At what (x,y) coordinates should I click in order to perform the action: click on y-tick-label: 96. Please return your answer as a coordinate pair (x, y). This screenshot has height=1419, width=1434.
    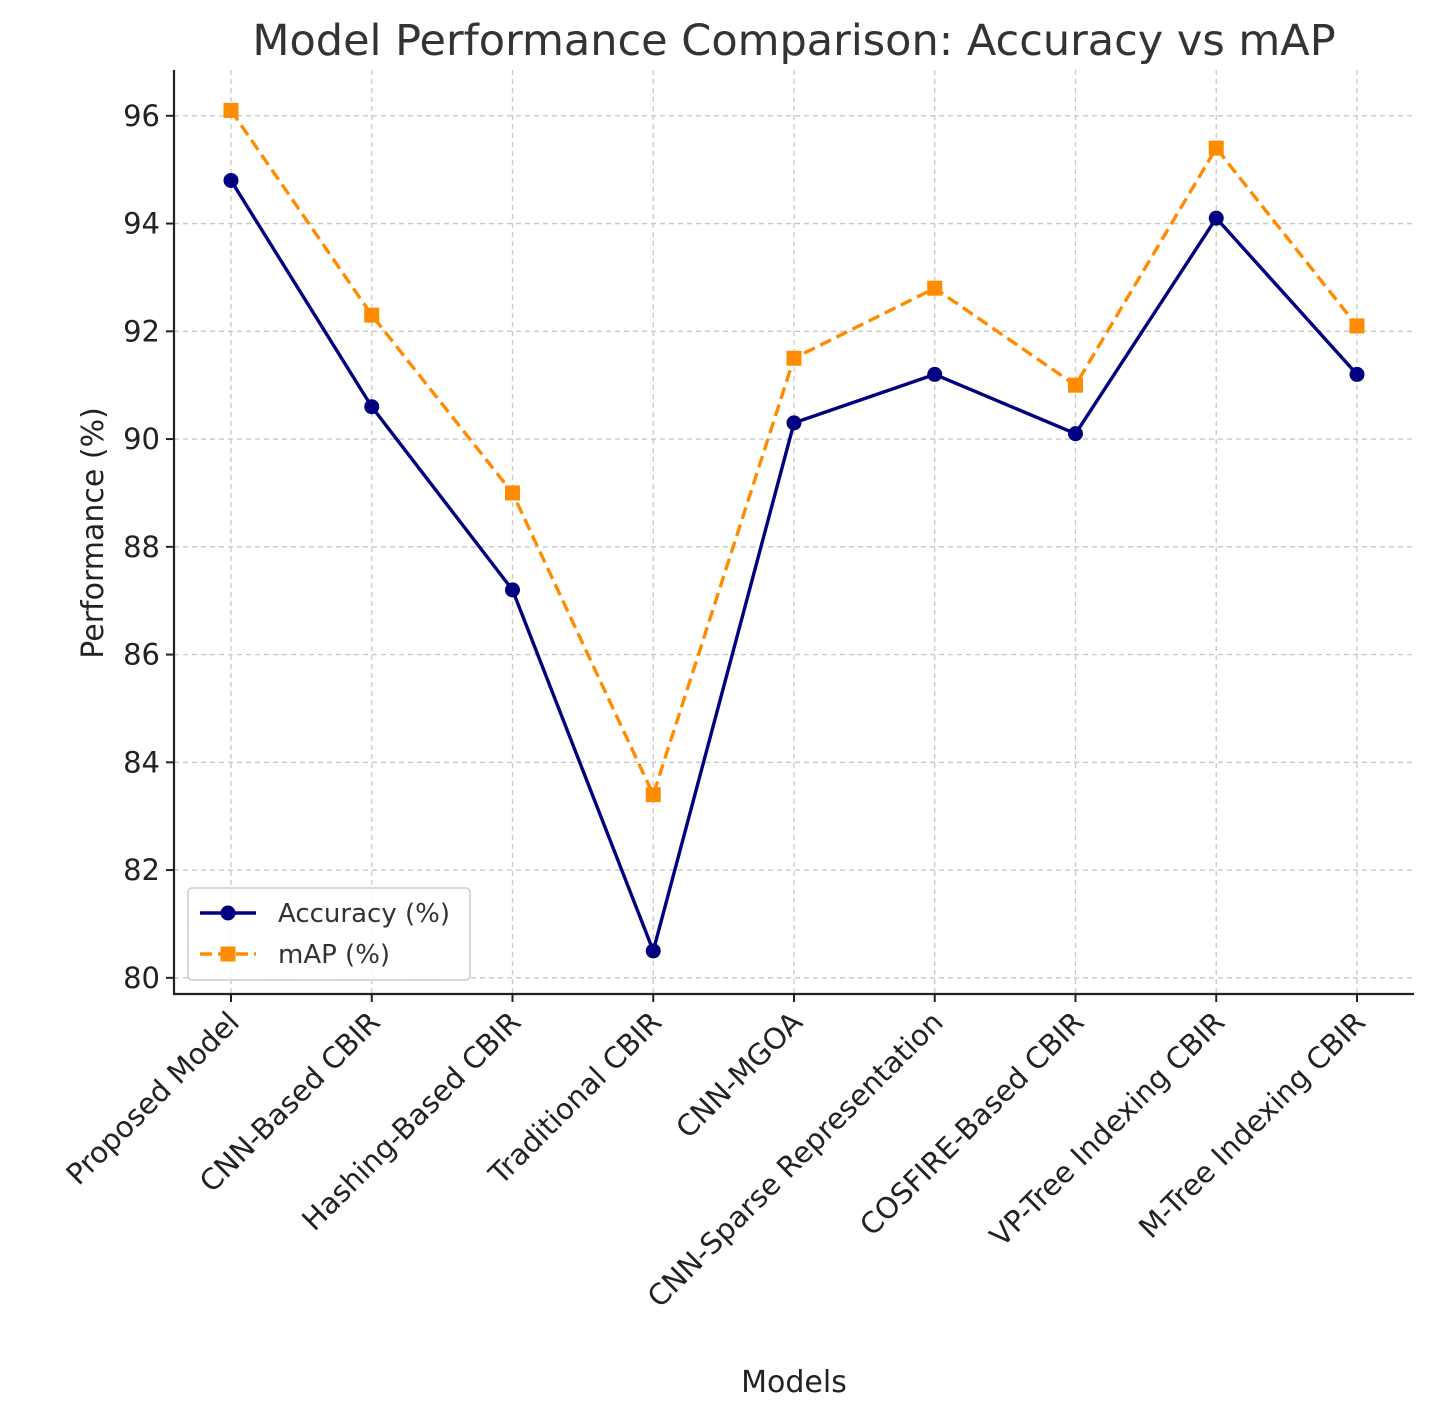
    Looking at the image, I should click on (141, 116).